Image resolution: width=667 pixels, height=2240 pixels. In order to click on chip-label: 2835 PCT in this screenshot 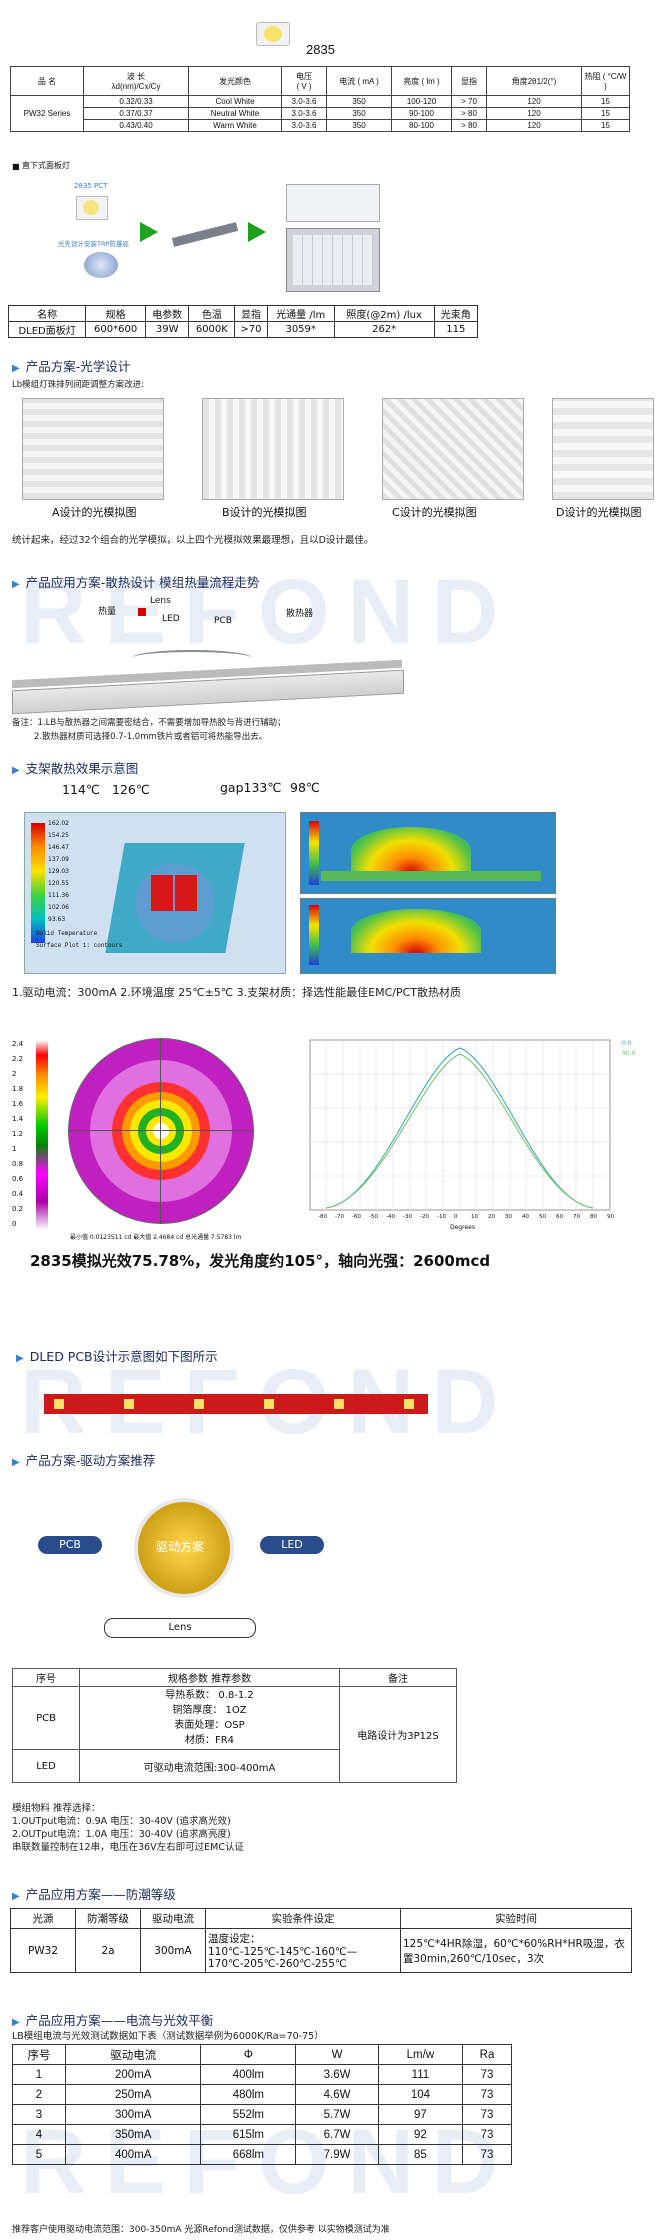, I will do `click(91, 186)`.